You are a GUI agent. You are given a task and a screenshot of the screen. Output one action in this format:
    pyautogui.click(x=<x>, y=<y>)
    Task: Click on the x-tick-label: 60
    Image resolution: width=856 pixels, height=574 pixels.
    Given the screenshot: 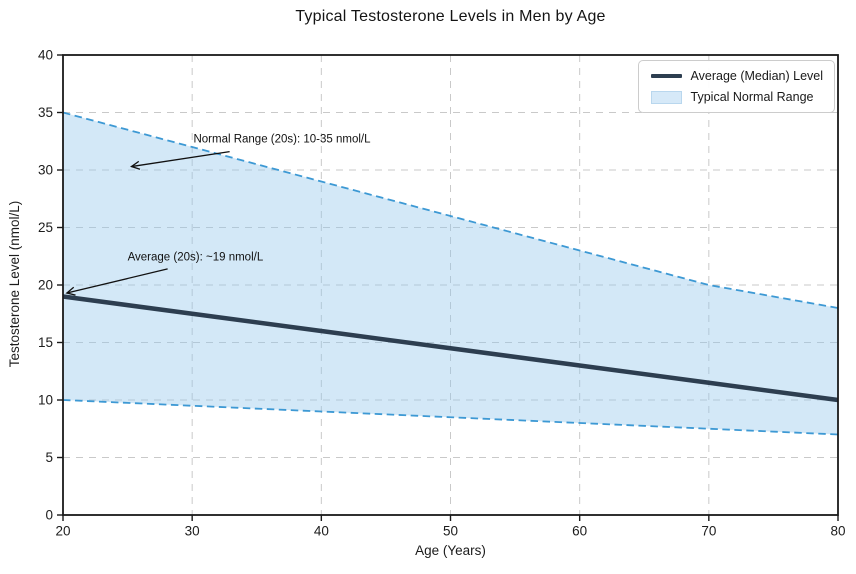 What is the action you would take?
    pyautogui.click(x=579, y=531)
    